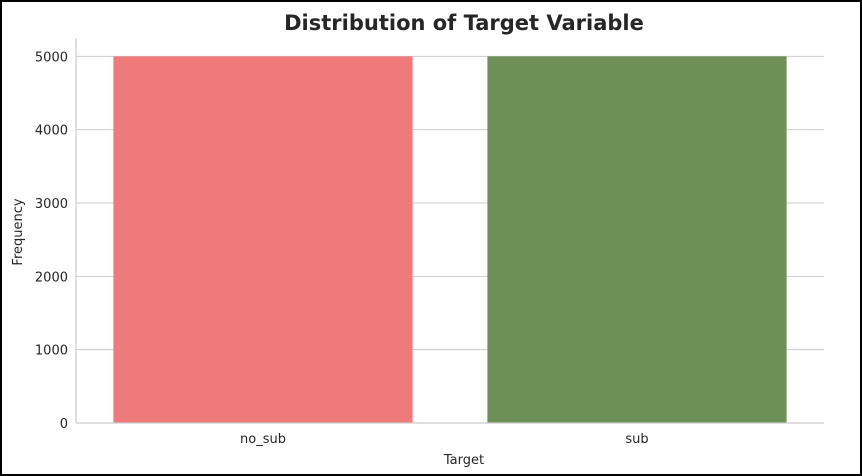  Describe the element at coordinates (51, 241) in the screenshot. I see `y-tick-labels: 0 1000 2000 3000 4000 5000` at that location.